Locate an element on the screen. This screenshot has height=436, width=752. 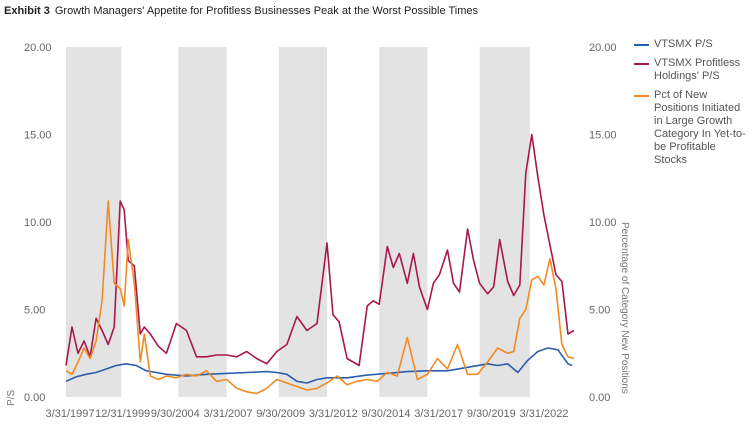
y-tick-label: 5.00 is located at coordinates (34, 311).